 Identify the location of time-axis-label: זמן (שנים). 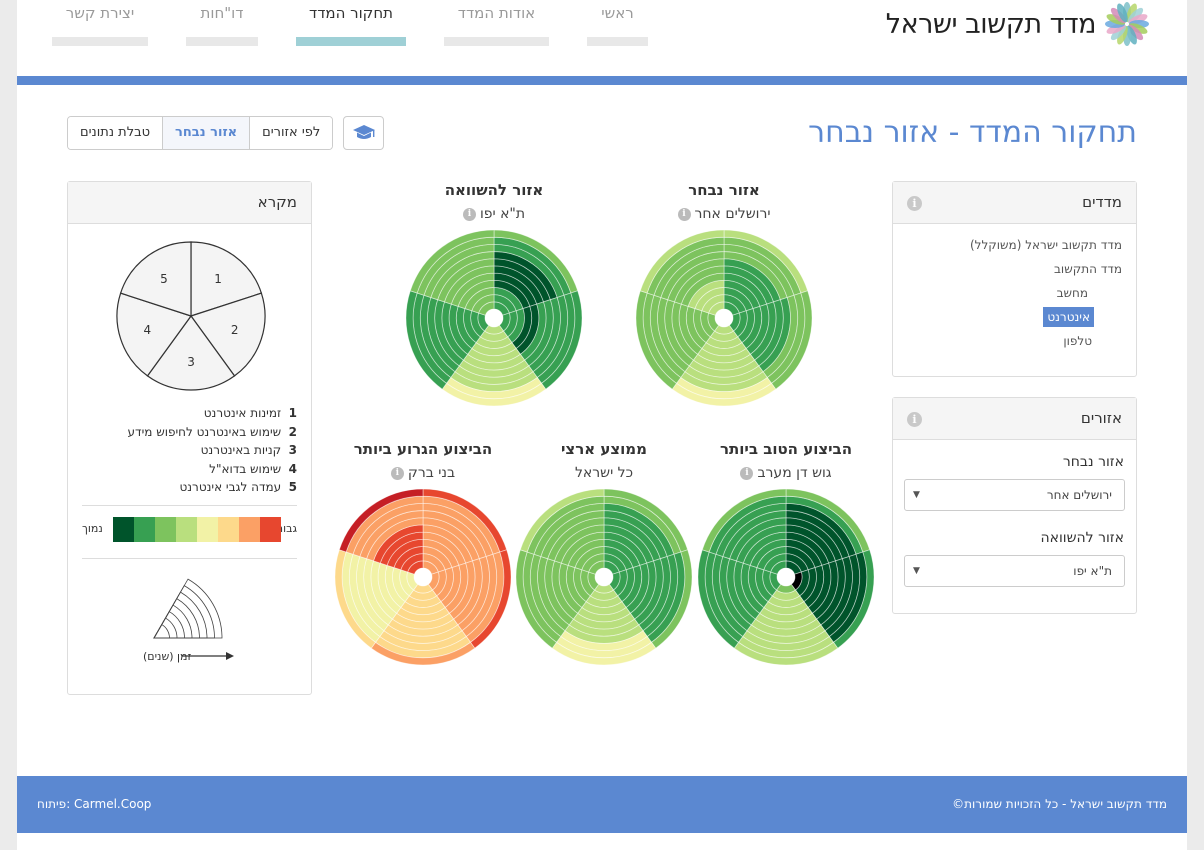
(167, 656).